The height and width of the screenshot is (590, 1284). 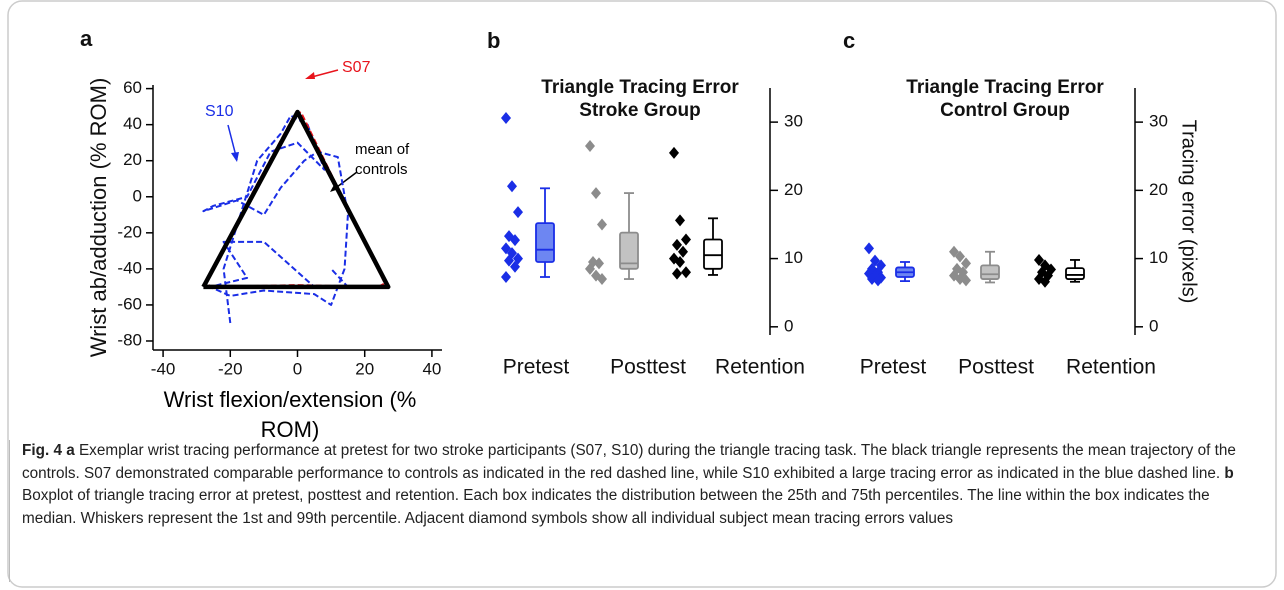 What do you see at coordinates (431, 368) in the screenshot?
I see `x-tick-label: 40` at bounding box center [431, 368].